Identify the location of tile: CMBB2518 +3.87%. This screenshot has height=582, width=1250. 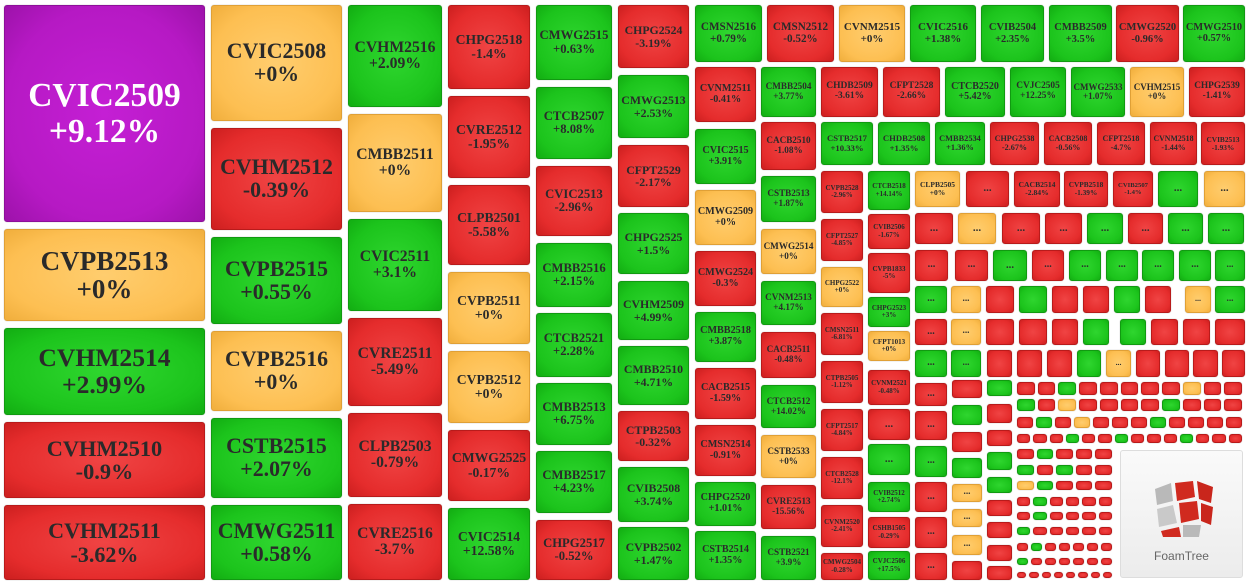
(725, 337).